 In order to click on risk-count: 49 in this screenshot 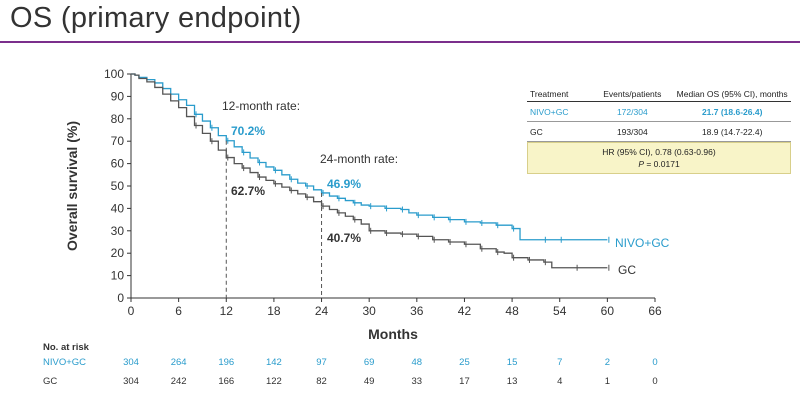, I will do `click(369, 381)`.